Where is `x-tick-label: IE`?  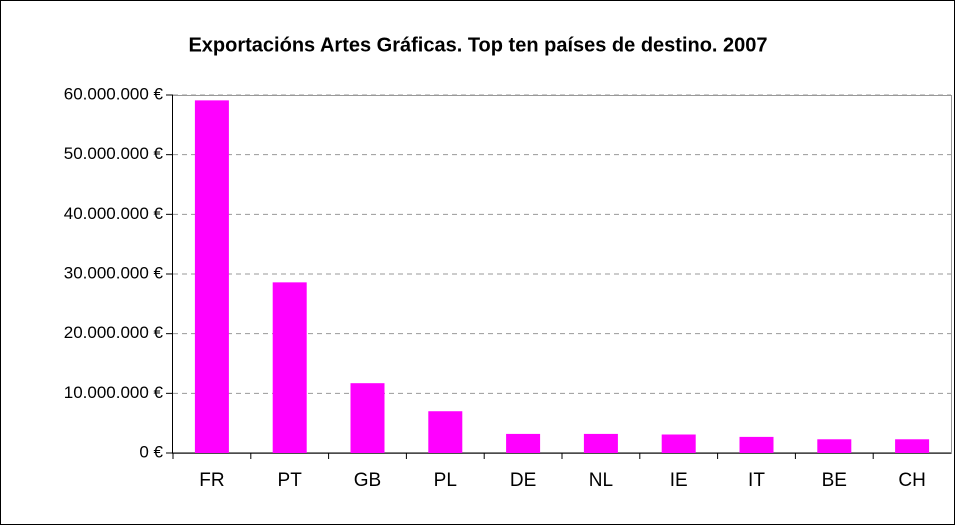 x-tick-label: IE is located at coordinates (679, 480).